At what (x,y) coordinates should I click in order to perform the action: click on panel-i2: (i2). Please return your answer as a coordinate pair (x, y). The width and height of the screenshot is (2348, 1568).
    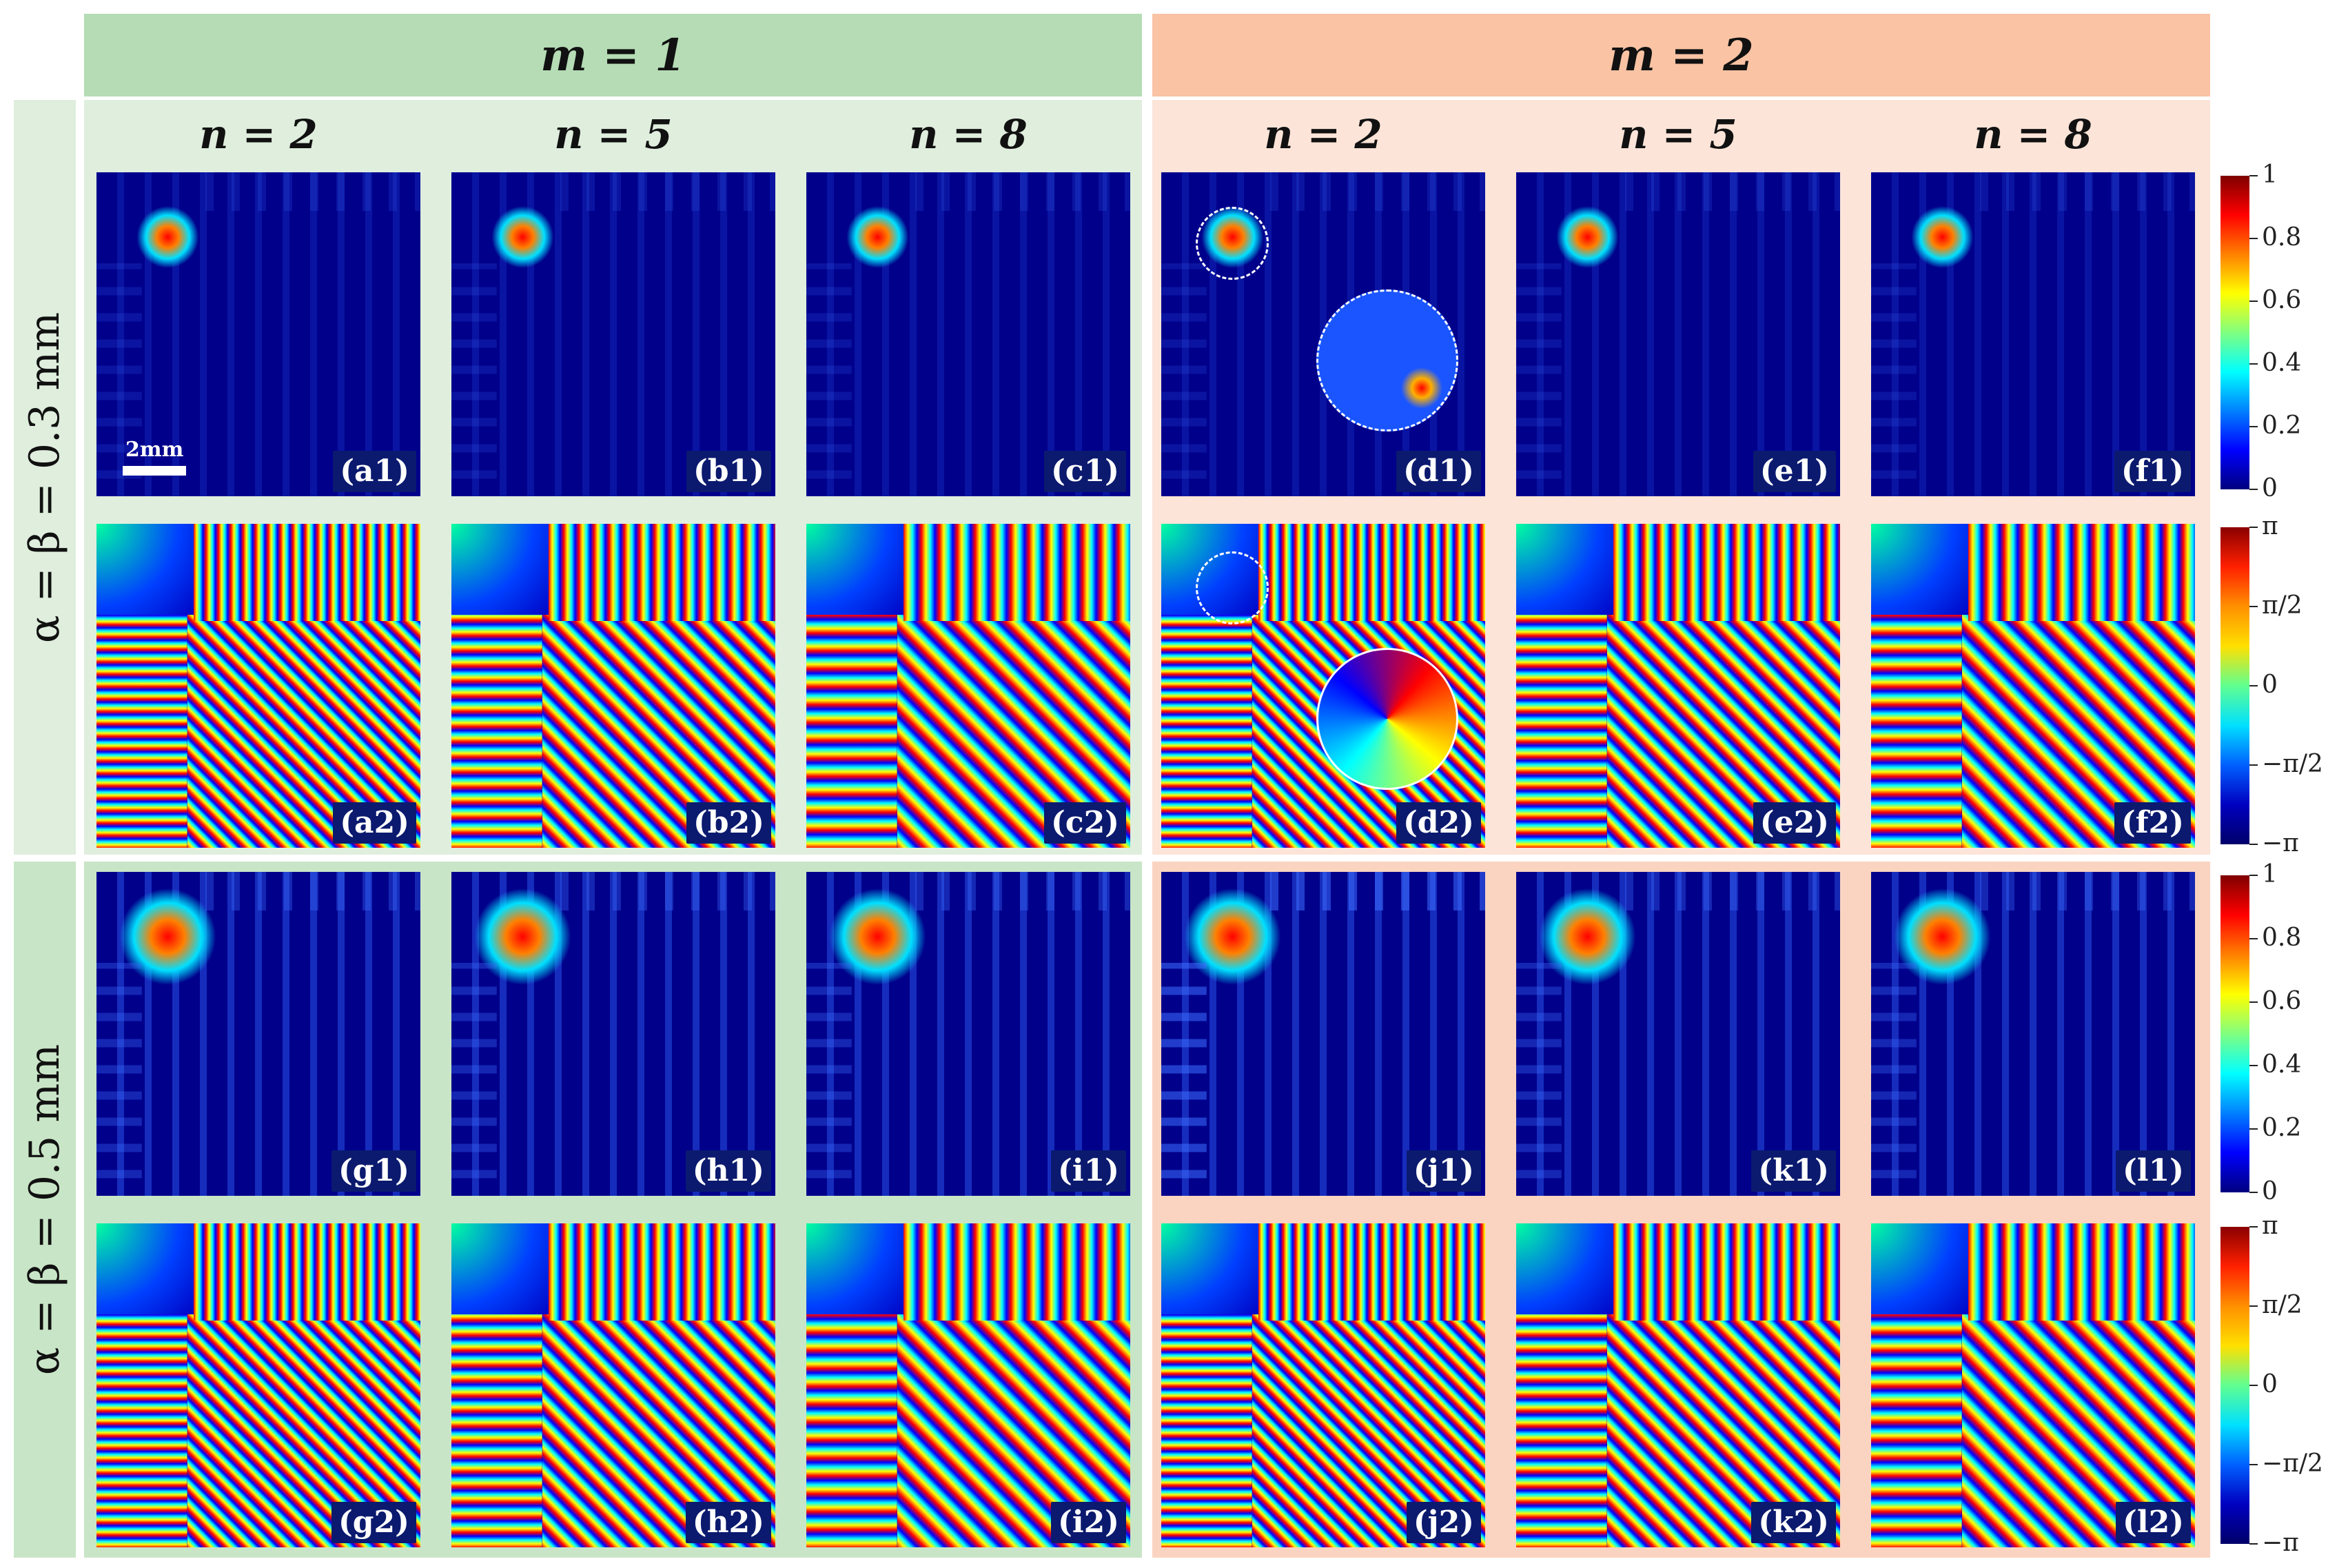
    Looking at the image, I should click on (968, 1385).